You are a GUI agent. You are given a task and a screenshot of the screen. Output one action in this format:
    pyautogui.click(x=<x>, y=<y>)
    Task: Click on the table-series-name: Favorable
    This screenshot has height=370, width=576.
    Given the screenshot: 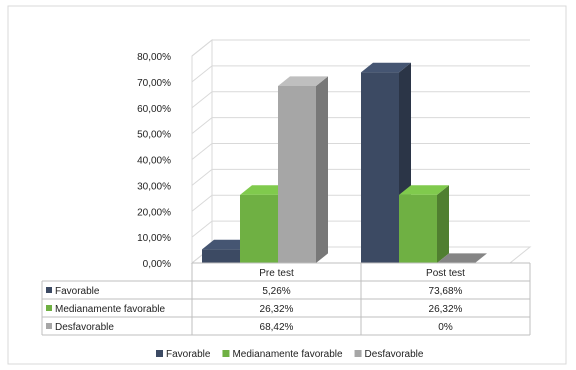 What is the action you would take?
    pyautogui.click(x=77, y=291)
    